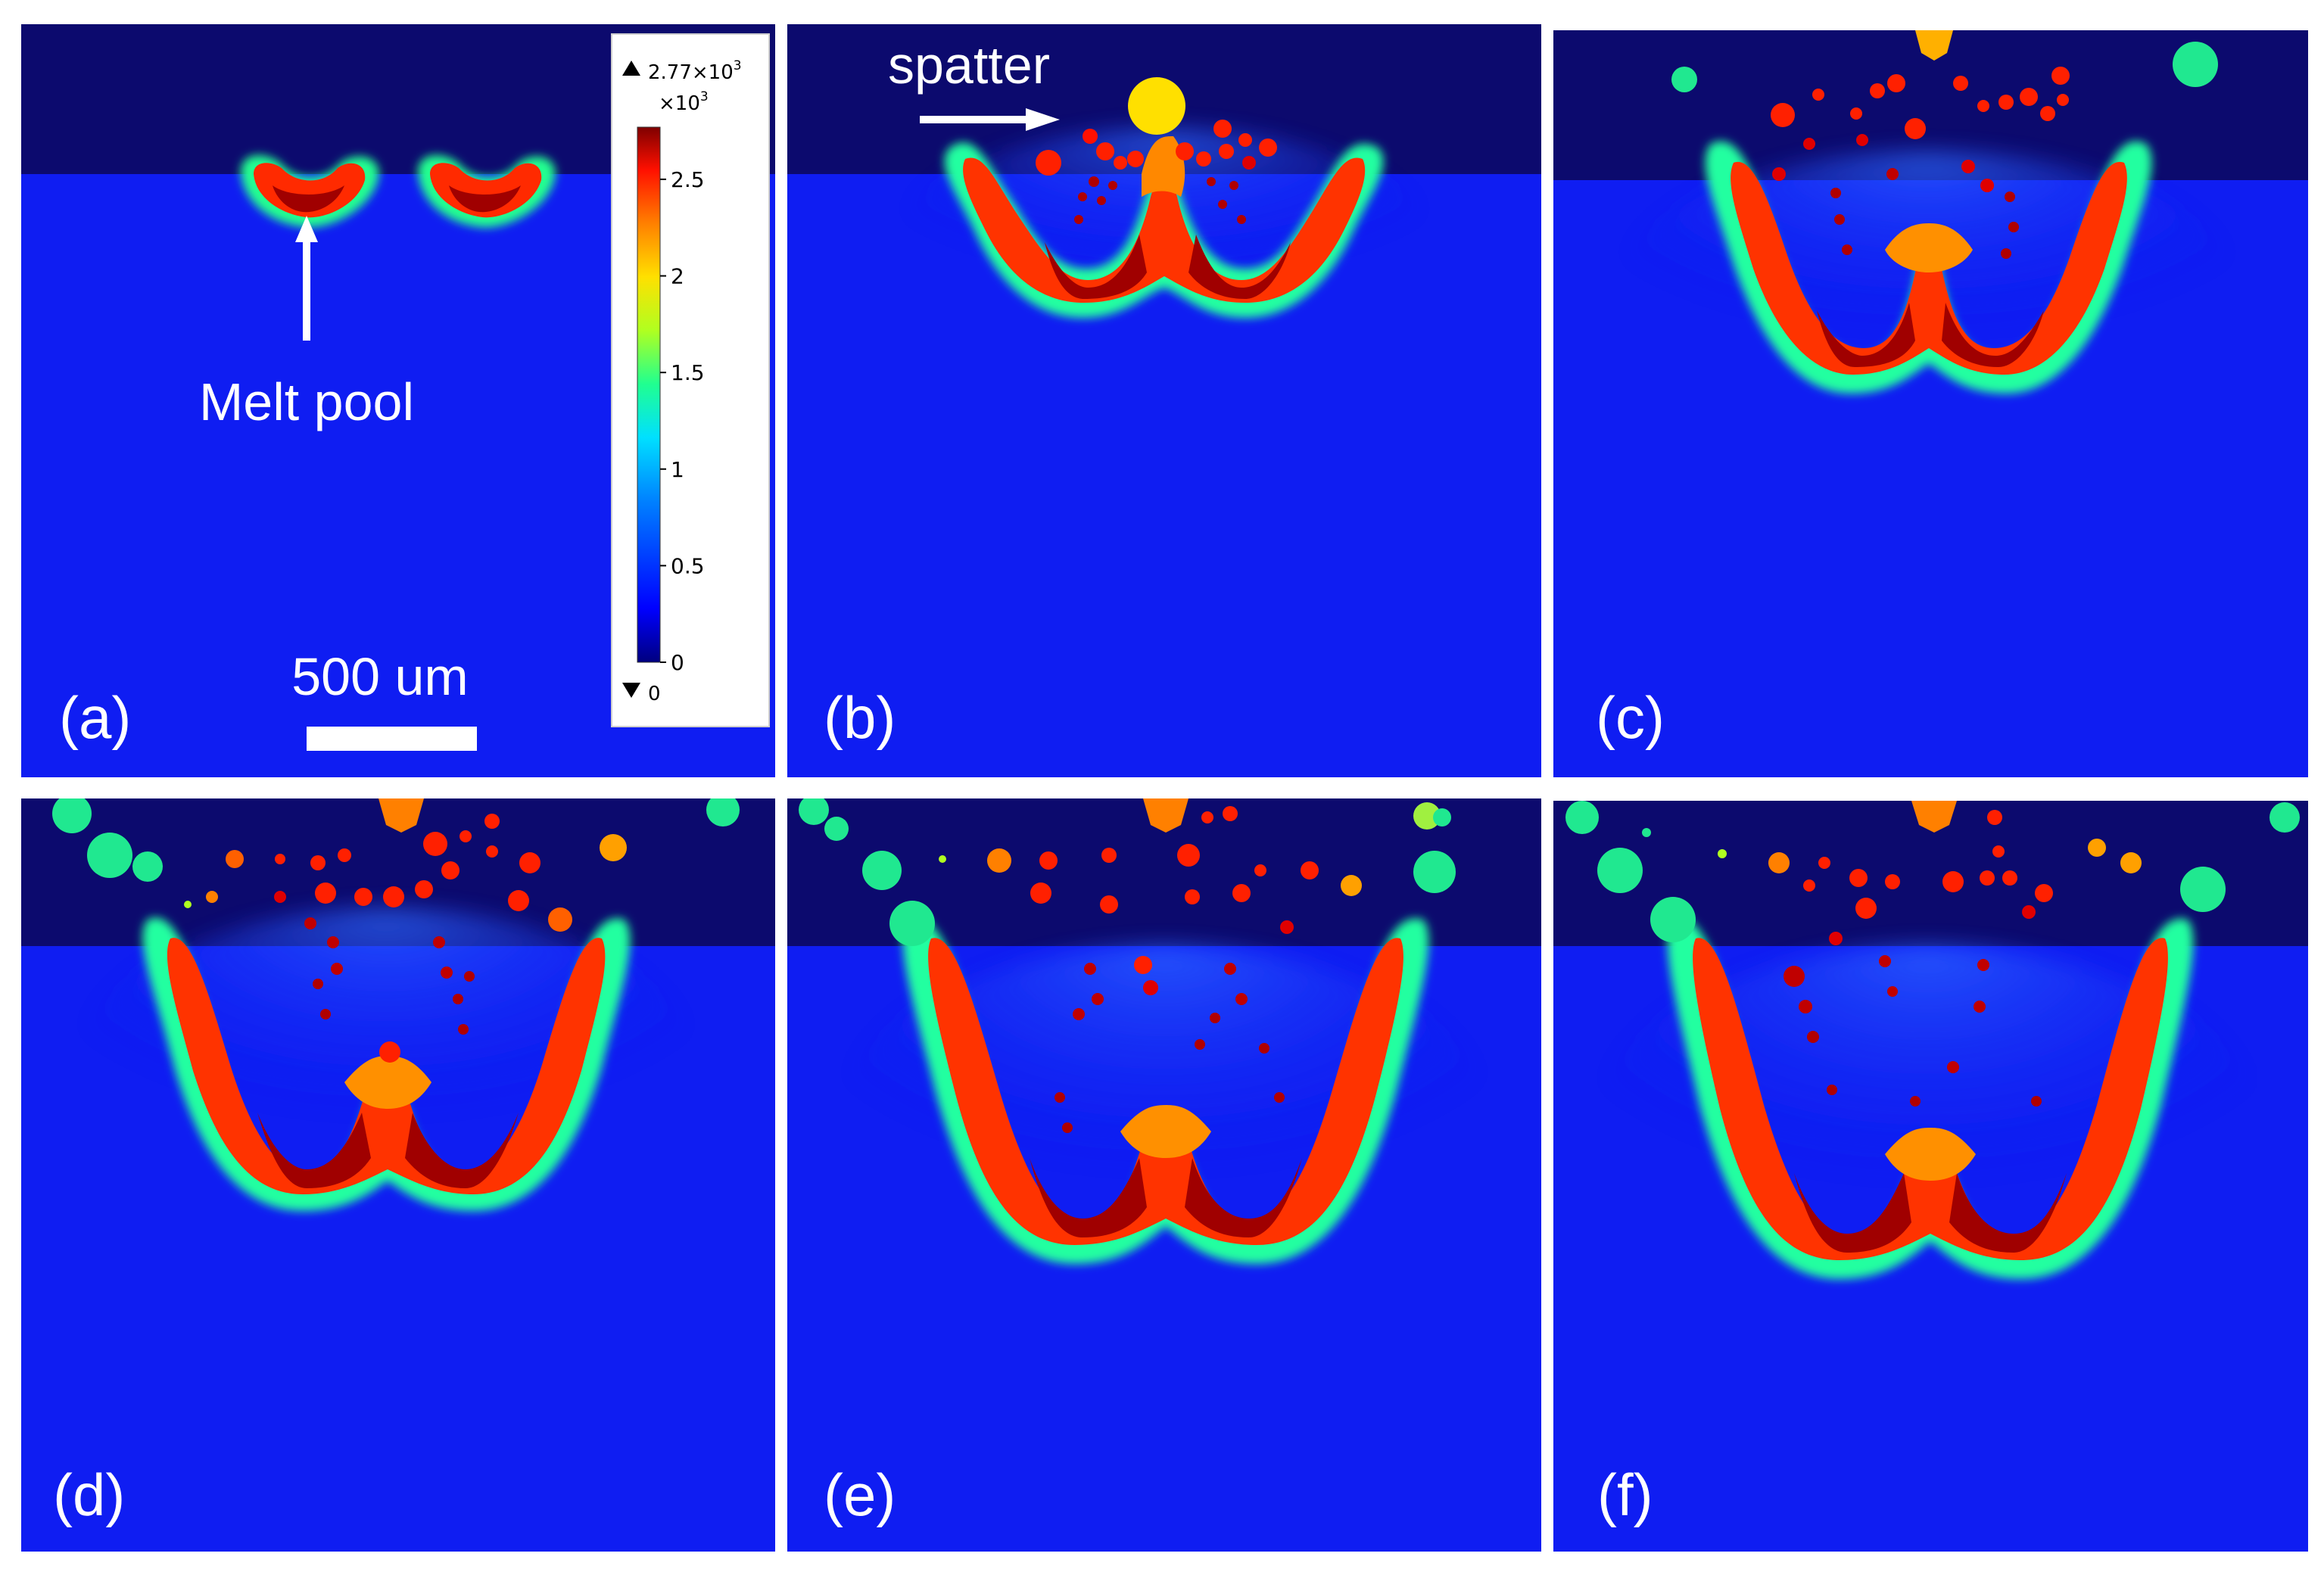 The width and height of the screenshot is (2324, 1572). Describe the element at coordinates (89, 1494) in the screenshot. I see `panel-label-d: (d)` at that location.